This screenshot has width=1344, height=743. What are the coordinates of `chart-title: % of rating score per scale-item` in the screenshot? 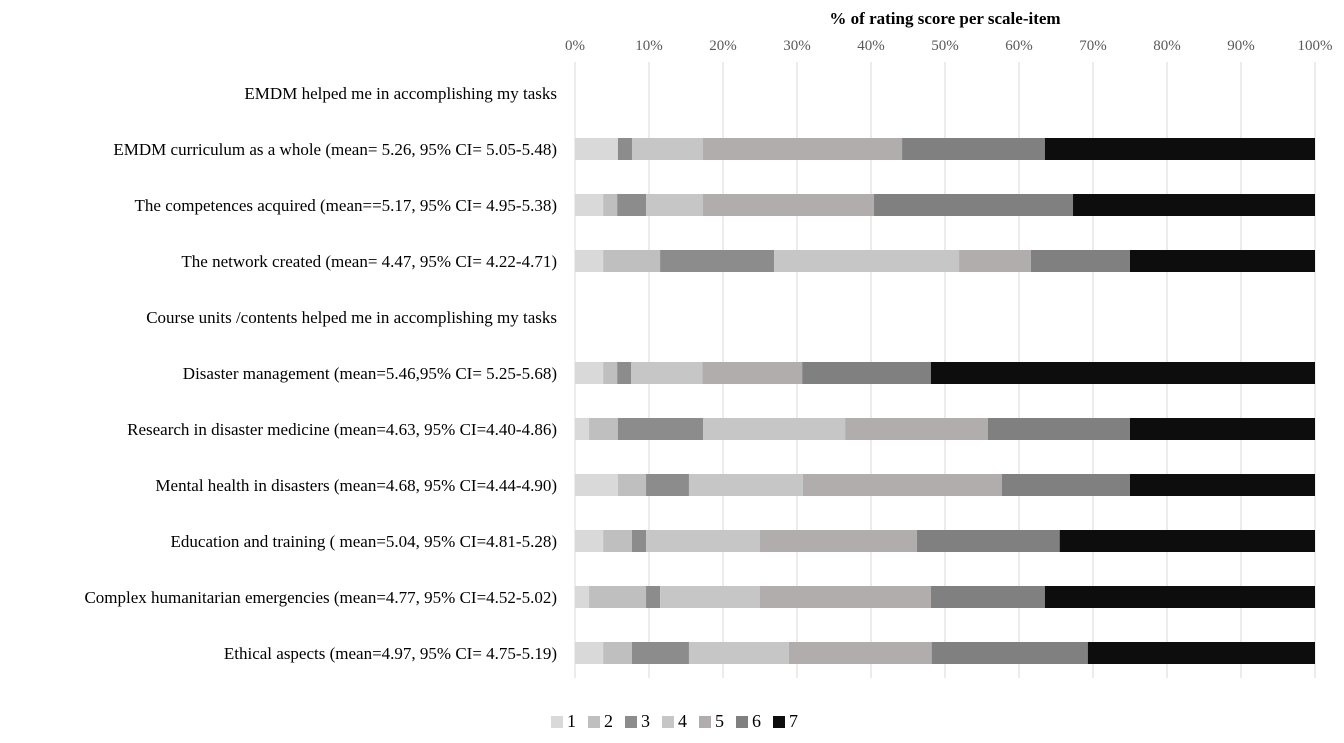 It's located at (944, 18).